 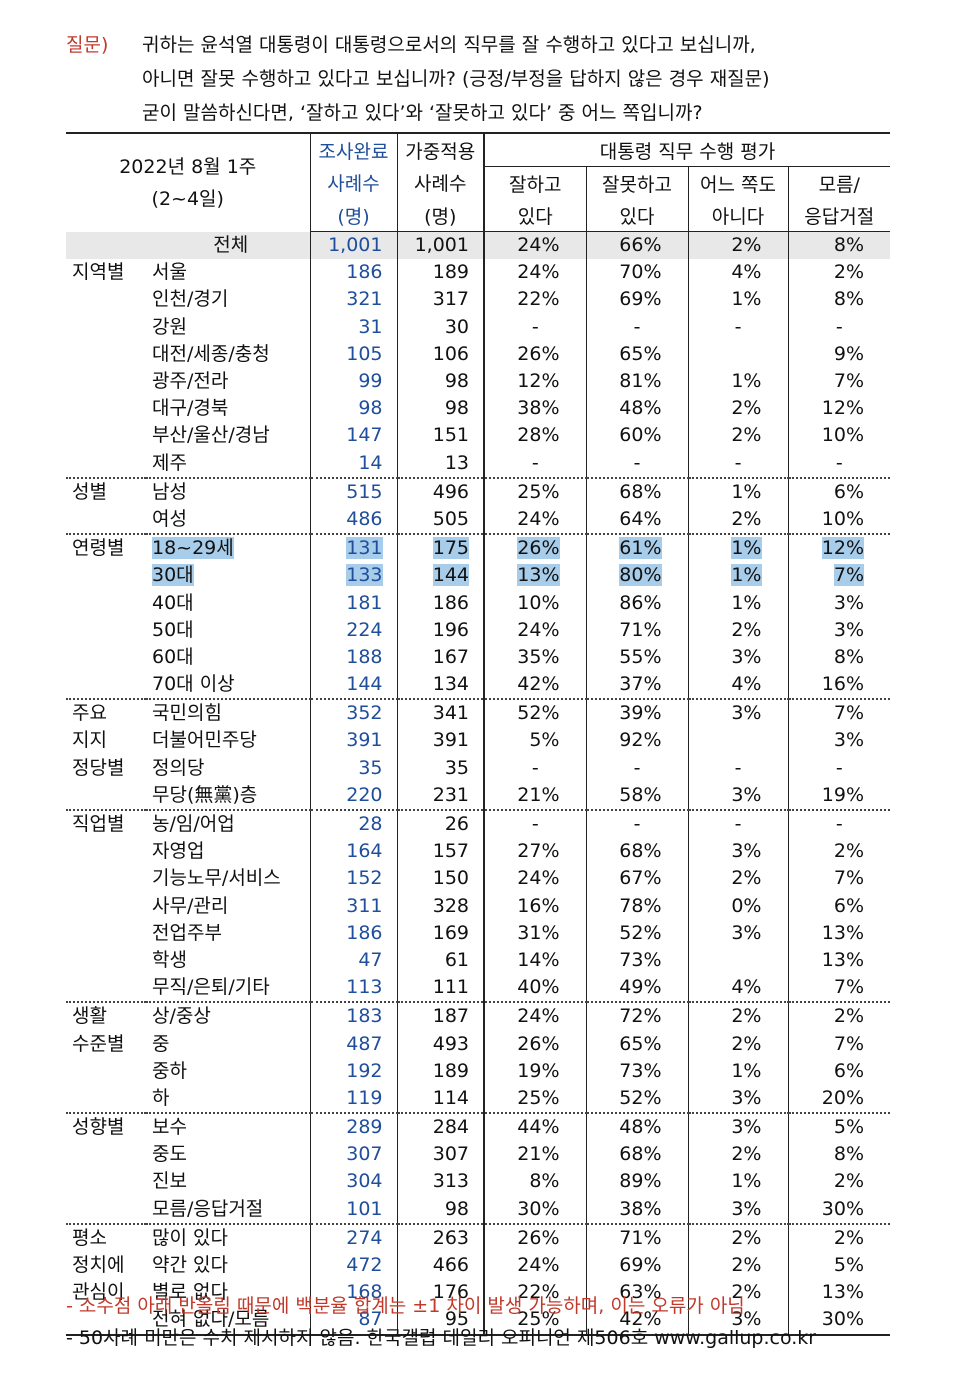 What do you see at coordinates (370, 381) in the screenshot?
I see `completed-count-cell-text: 99` at bounding box center [370, 381].